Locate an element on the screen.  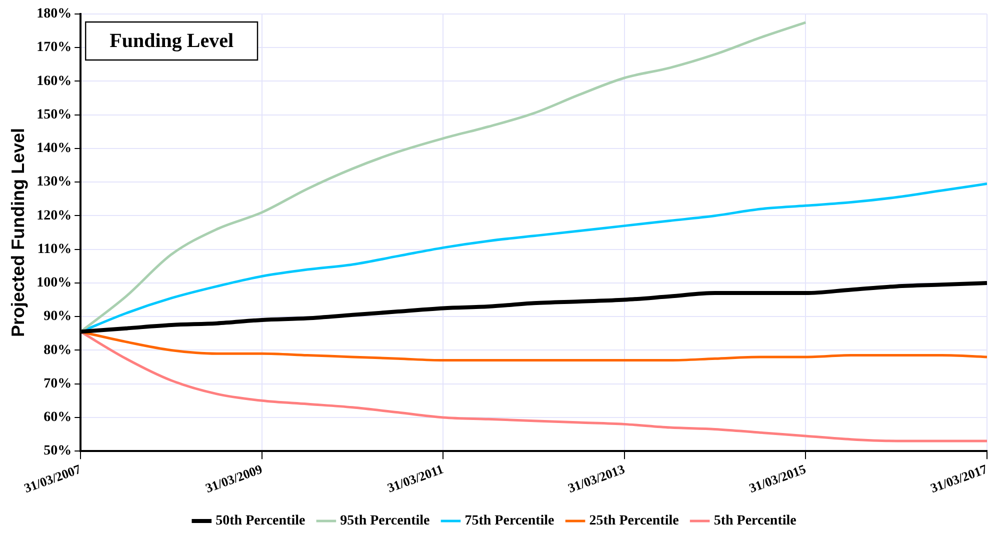
legend-label: 50th Percentile is located at coordinates (261, 521).